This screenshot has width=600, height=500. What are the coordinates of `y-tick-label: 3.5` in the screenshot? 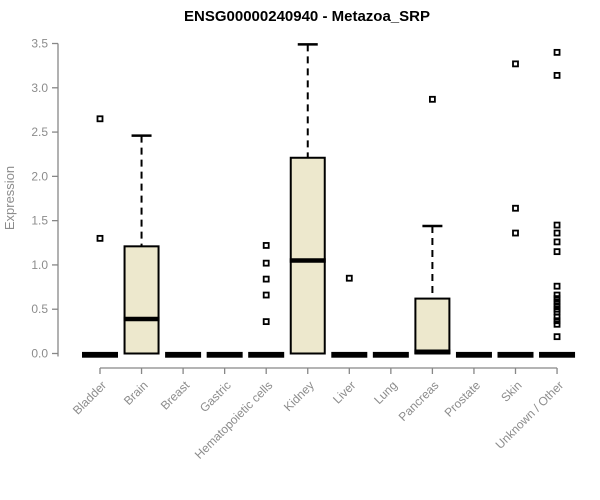 It's located at (39, 44).